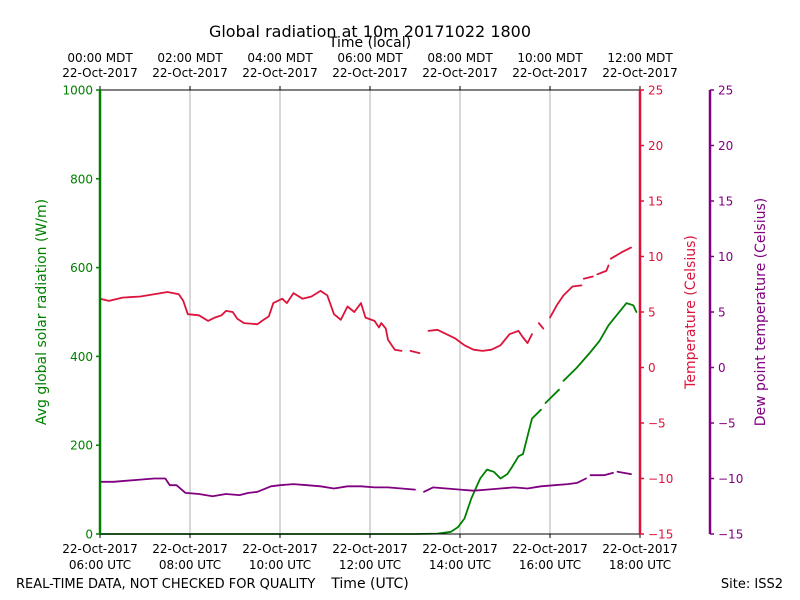 This screenshot has height=600, width=800. What do you see at coordinates (190, 58) in the screenshot?
I see `top-tick-time: 02:00 MDT` at bounding box center [190, 58].